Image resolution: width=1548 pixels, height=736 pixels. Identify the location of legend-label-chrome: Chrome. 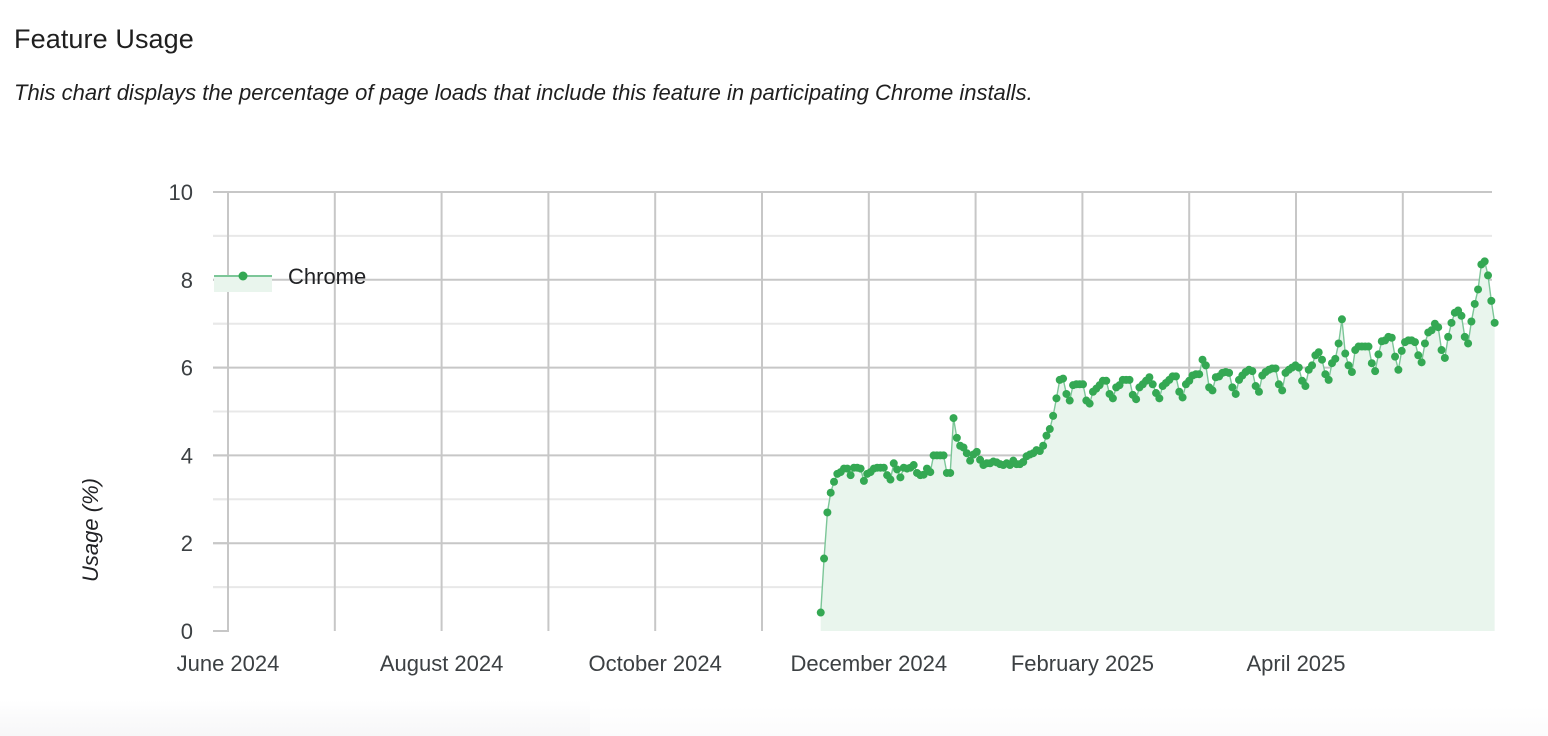
(327, 276).